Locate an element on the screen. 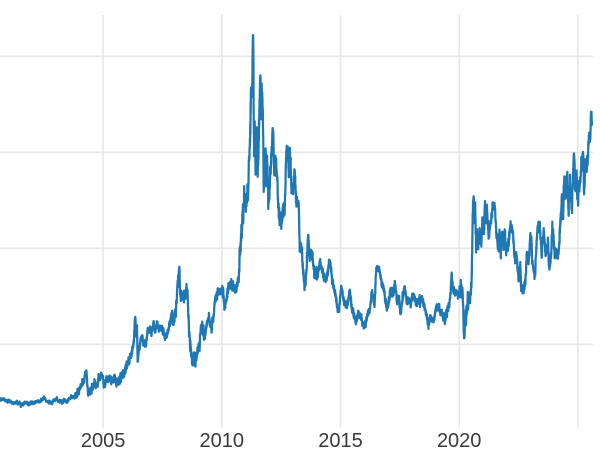  svg-text: 2005 is located at coordinates (103, 440).